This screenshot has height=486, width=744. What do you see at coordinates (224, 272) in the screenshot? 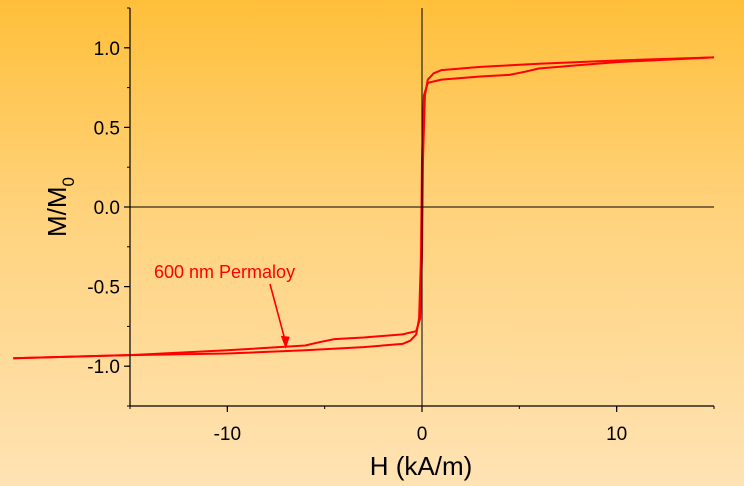
I see `annotation-label: 600 nm Permaloy` at bounding box center [224, 272].